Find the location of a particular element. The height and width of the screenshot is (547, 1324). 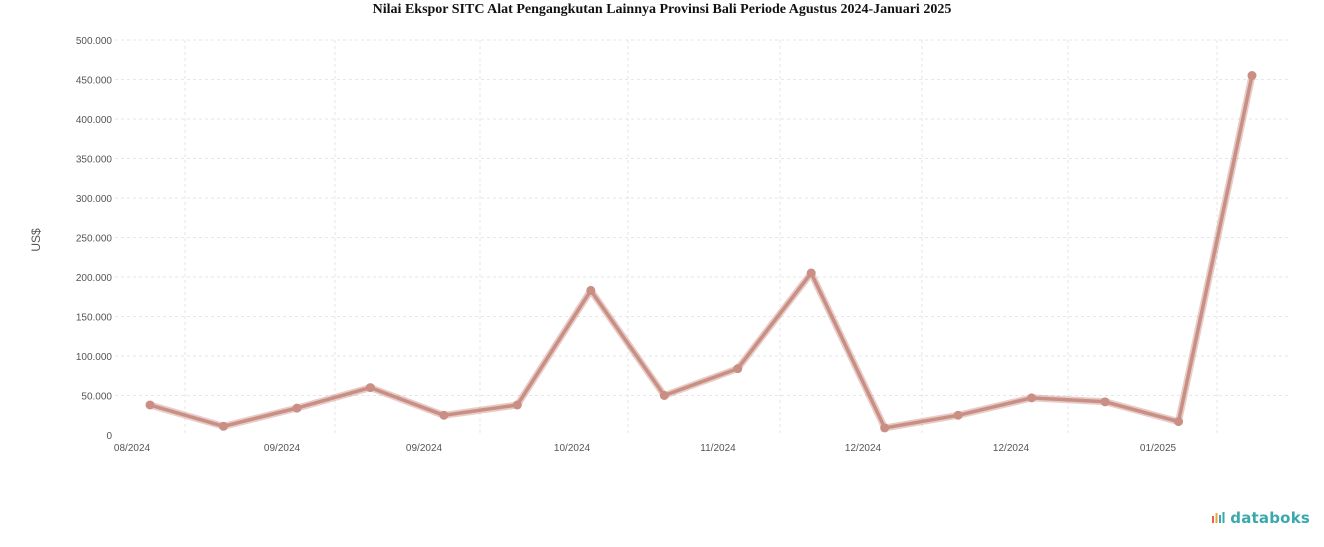

y-tick-label: 200.000 is located at coordinates (94, 278).